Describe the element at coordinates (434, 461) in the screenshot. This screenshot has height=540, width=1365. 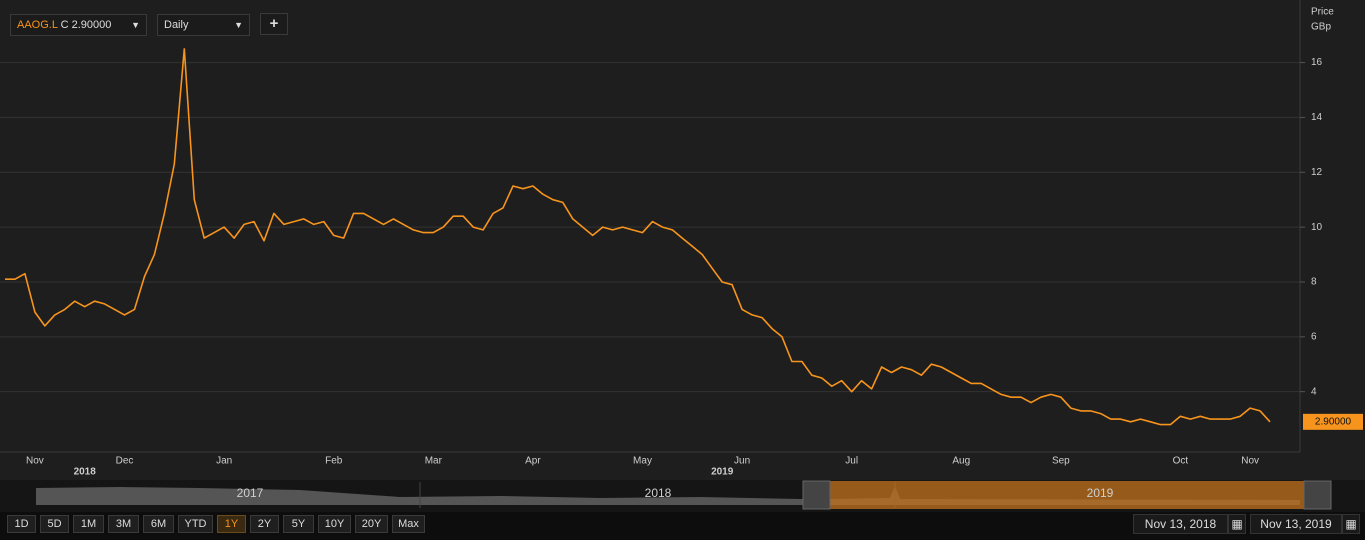
I see `x-tick-label: Mar` at that location.